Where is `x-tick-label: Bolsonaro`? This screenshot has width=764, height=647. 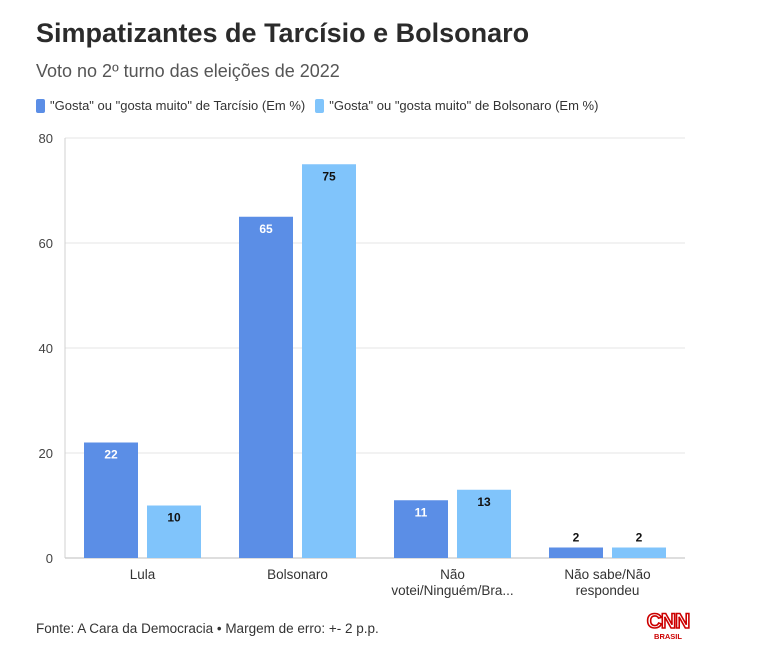
x-tick-label: Bolsonaro is located at coordinates (297, 574).